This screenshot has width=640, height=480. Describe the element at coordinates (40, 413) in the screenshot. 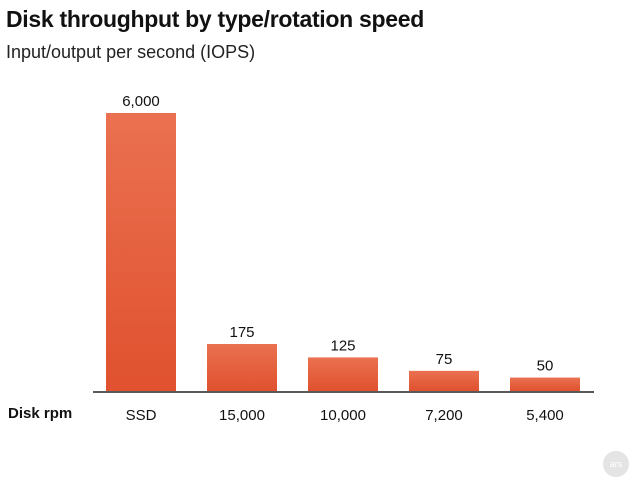

I see `x-axis-label: Disk rpm` at that location.